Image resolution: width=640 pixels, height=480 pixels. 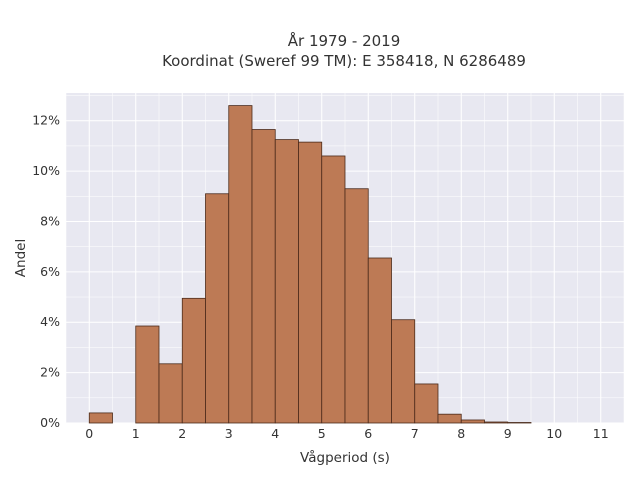 What do you see at coordinates (345, 457) in the screenshot?
I see `x-axis-label: Vågperiod (s)` at bounding box center [345, 457].